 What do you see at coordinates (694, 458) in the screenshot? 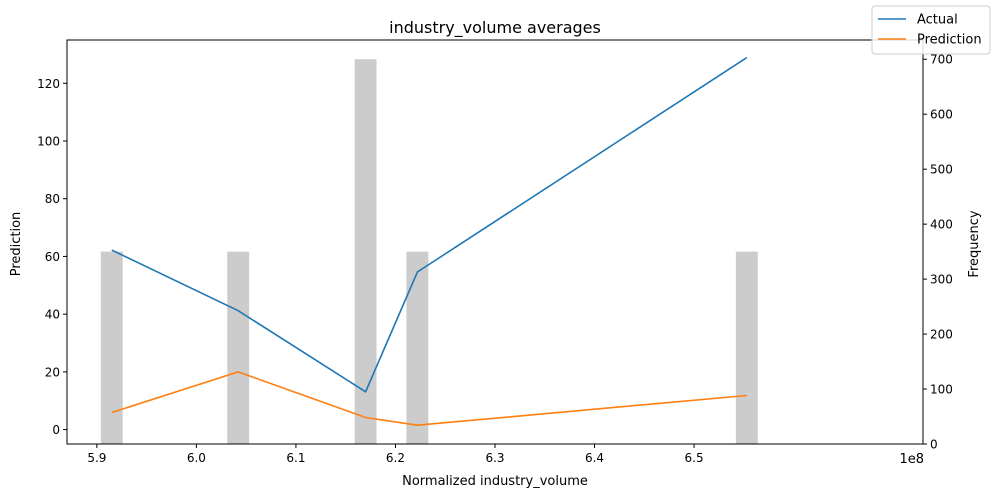
I see `x-tick-label: 6.5` at bounding box center [694, 458].